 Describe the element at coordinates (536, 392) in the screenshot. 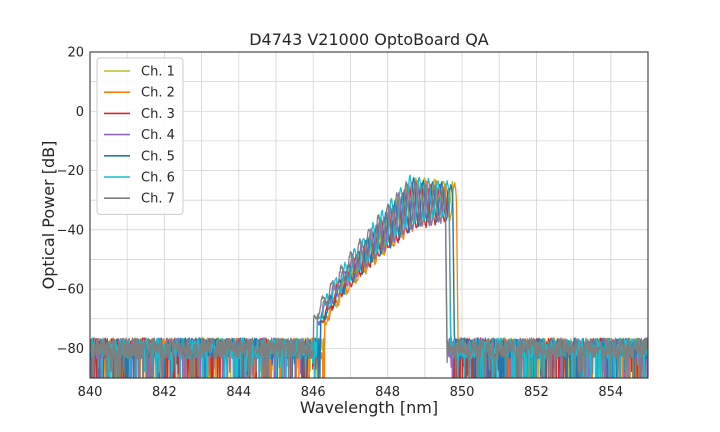

I see `x-tick-label: 852` at that location.